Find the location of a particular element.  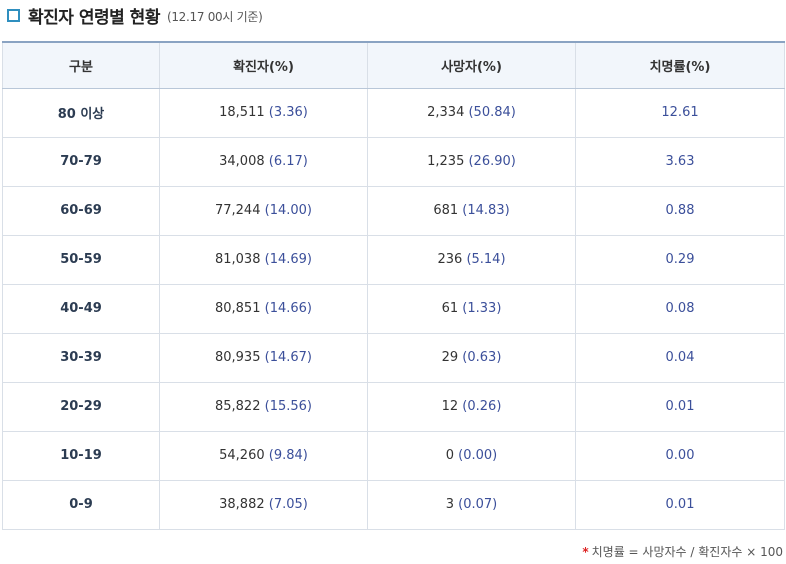

age-group-cell: 10-19 is located at coordinates (81, 456).